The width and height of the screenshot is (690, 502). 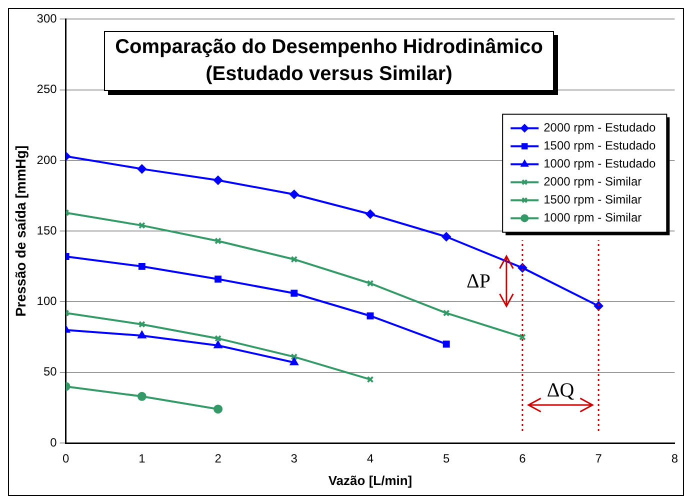 I want to click on legend-label: 1500 rpm - Similar, so click(x=593, y=199).